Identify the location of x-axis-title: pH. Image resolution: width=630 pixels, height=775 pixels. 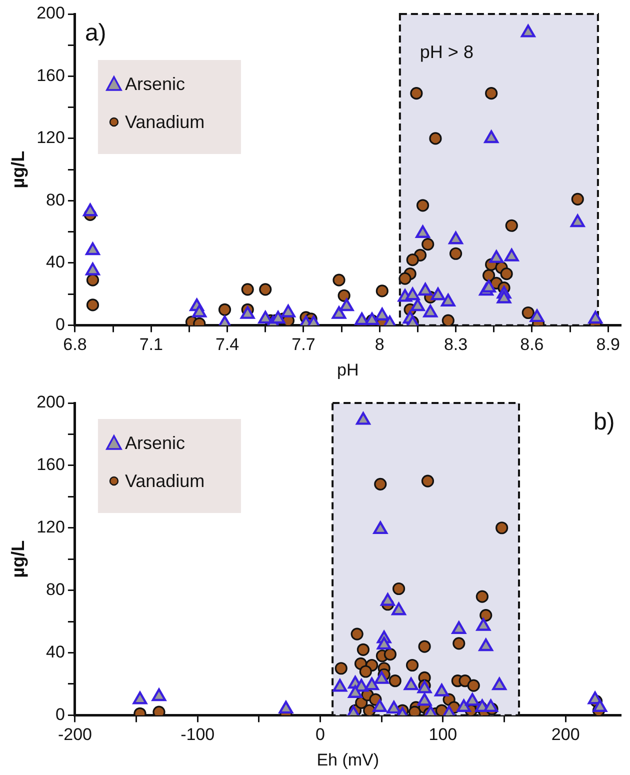
(348, 370).